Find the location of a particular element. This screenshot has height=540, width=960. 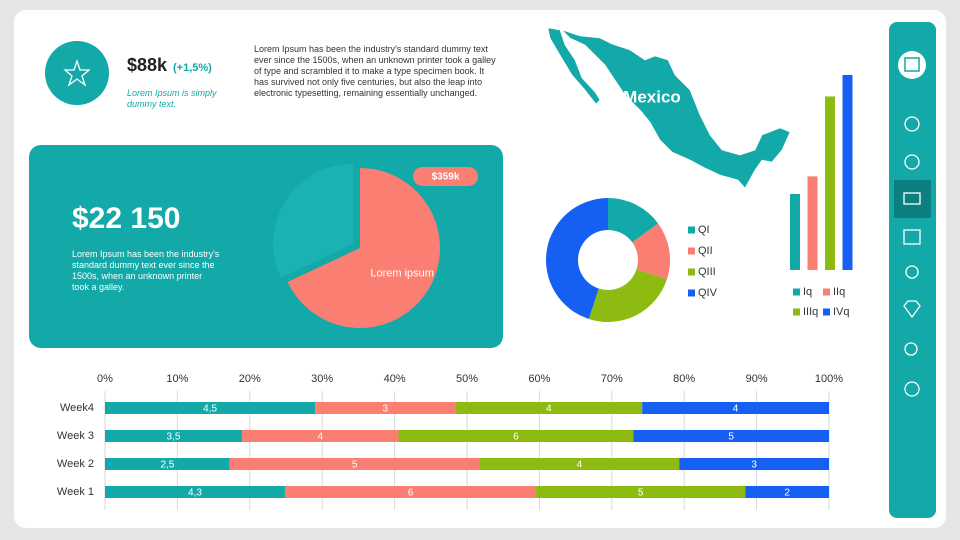

data-label: 3,5 is located at coordinates (174, 437).